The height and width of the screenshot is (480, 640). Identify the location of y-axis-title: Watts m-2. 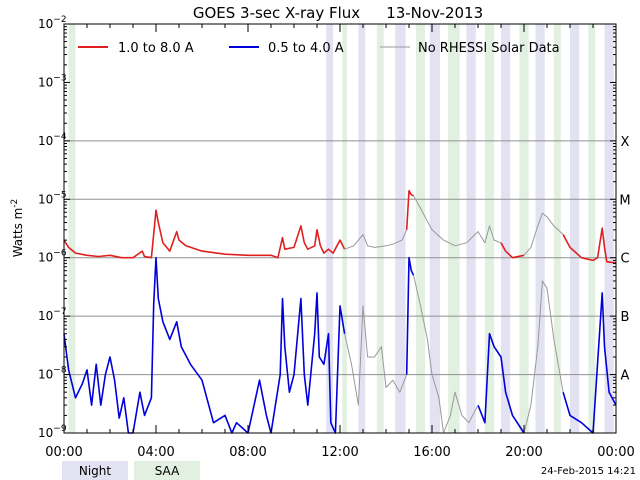
(17, 228).